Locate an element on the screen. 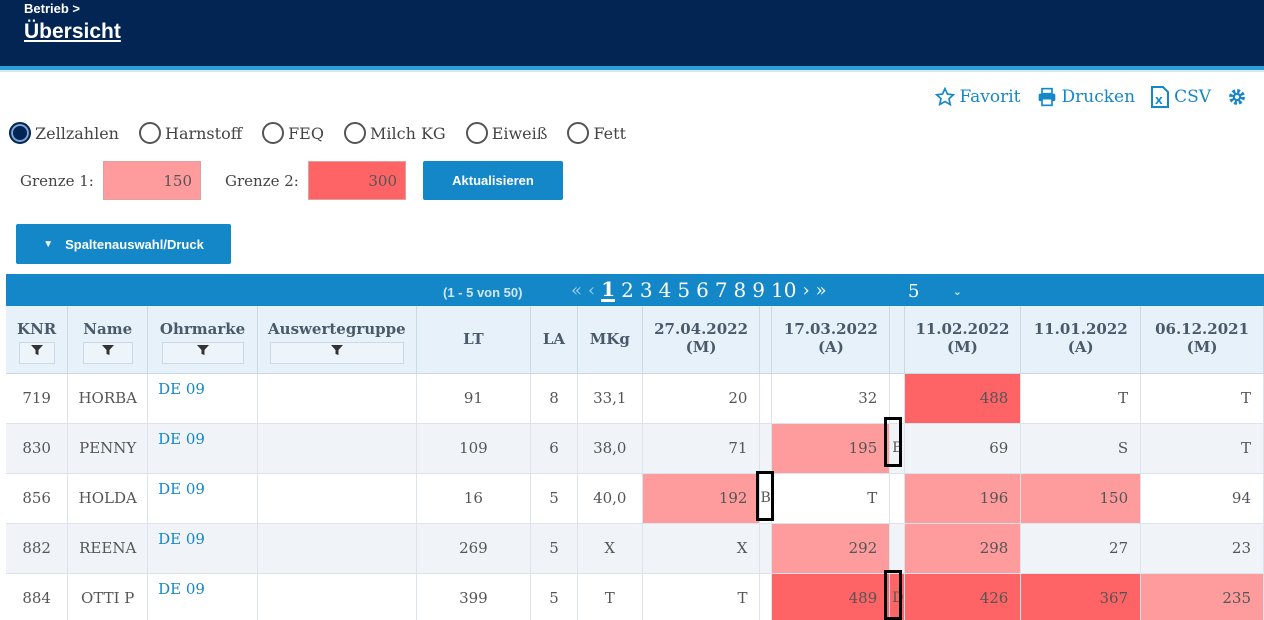 The height and width of the screenshot is (620, 1264). page-link-3: 3 is located at coordinates (646, 290).